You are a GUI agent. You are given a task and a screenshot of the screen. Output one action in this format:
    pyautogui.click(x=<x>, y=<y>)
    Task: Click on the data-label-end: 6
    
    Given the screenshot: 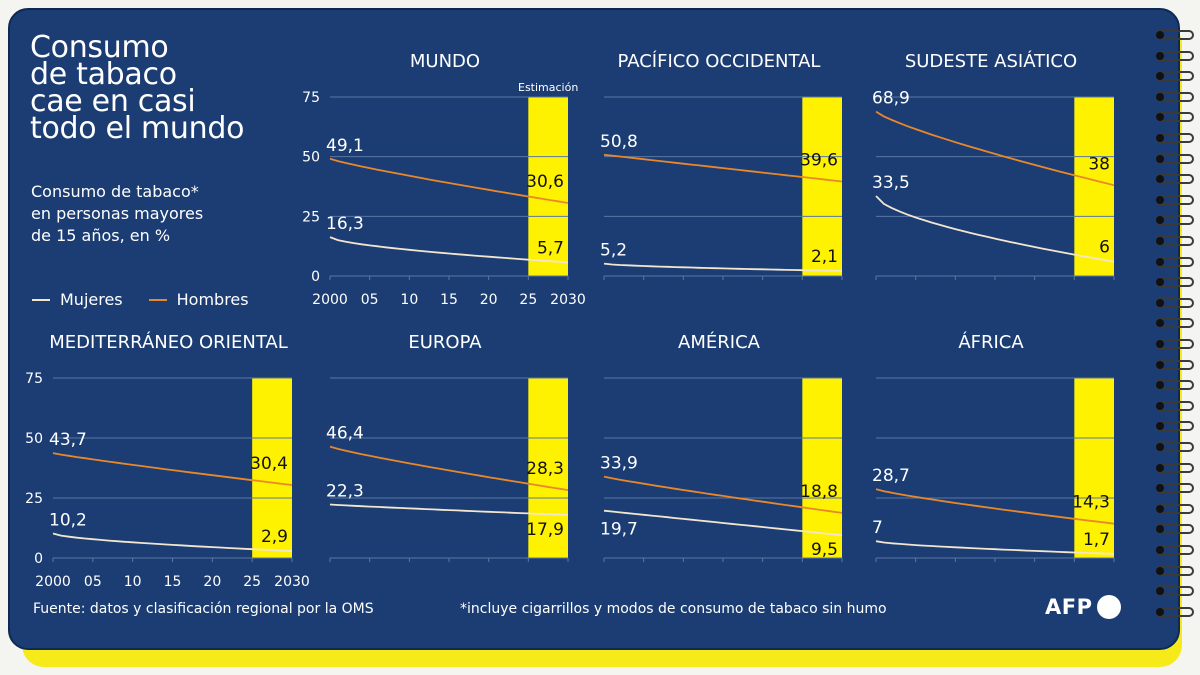 What is the action you would take?
    pyautogui.click(x=1104, y=248)
    